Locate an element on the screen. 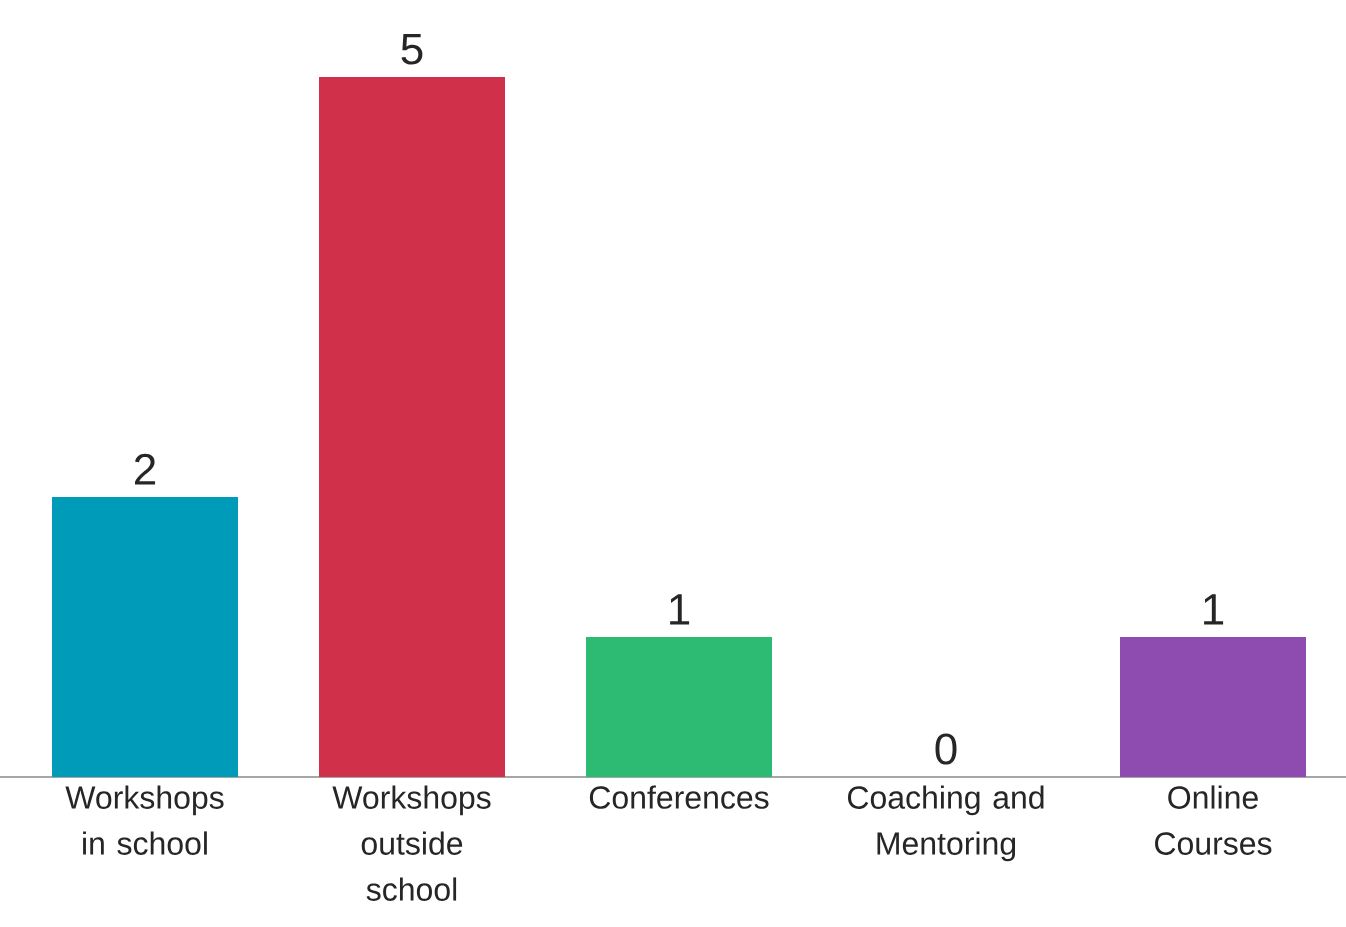 This screenshot has width=1346, height=927. data-label: 0 is located at coordinates (946, 749).